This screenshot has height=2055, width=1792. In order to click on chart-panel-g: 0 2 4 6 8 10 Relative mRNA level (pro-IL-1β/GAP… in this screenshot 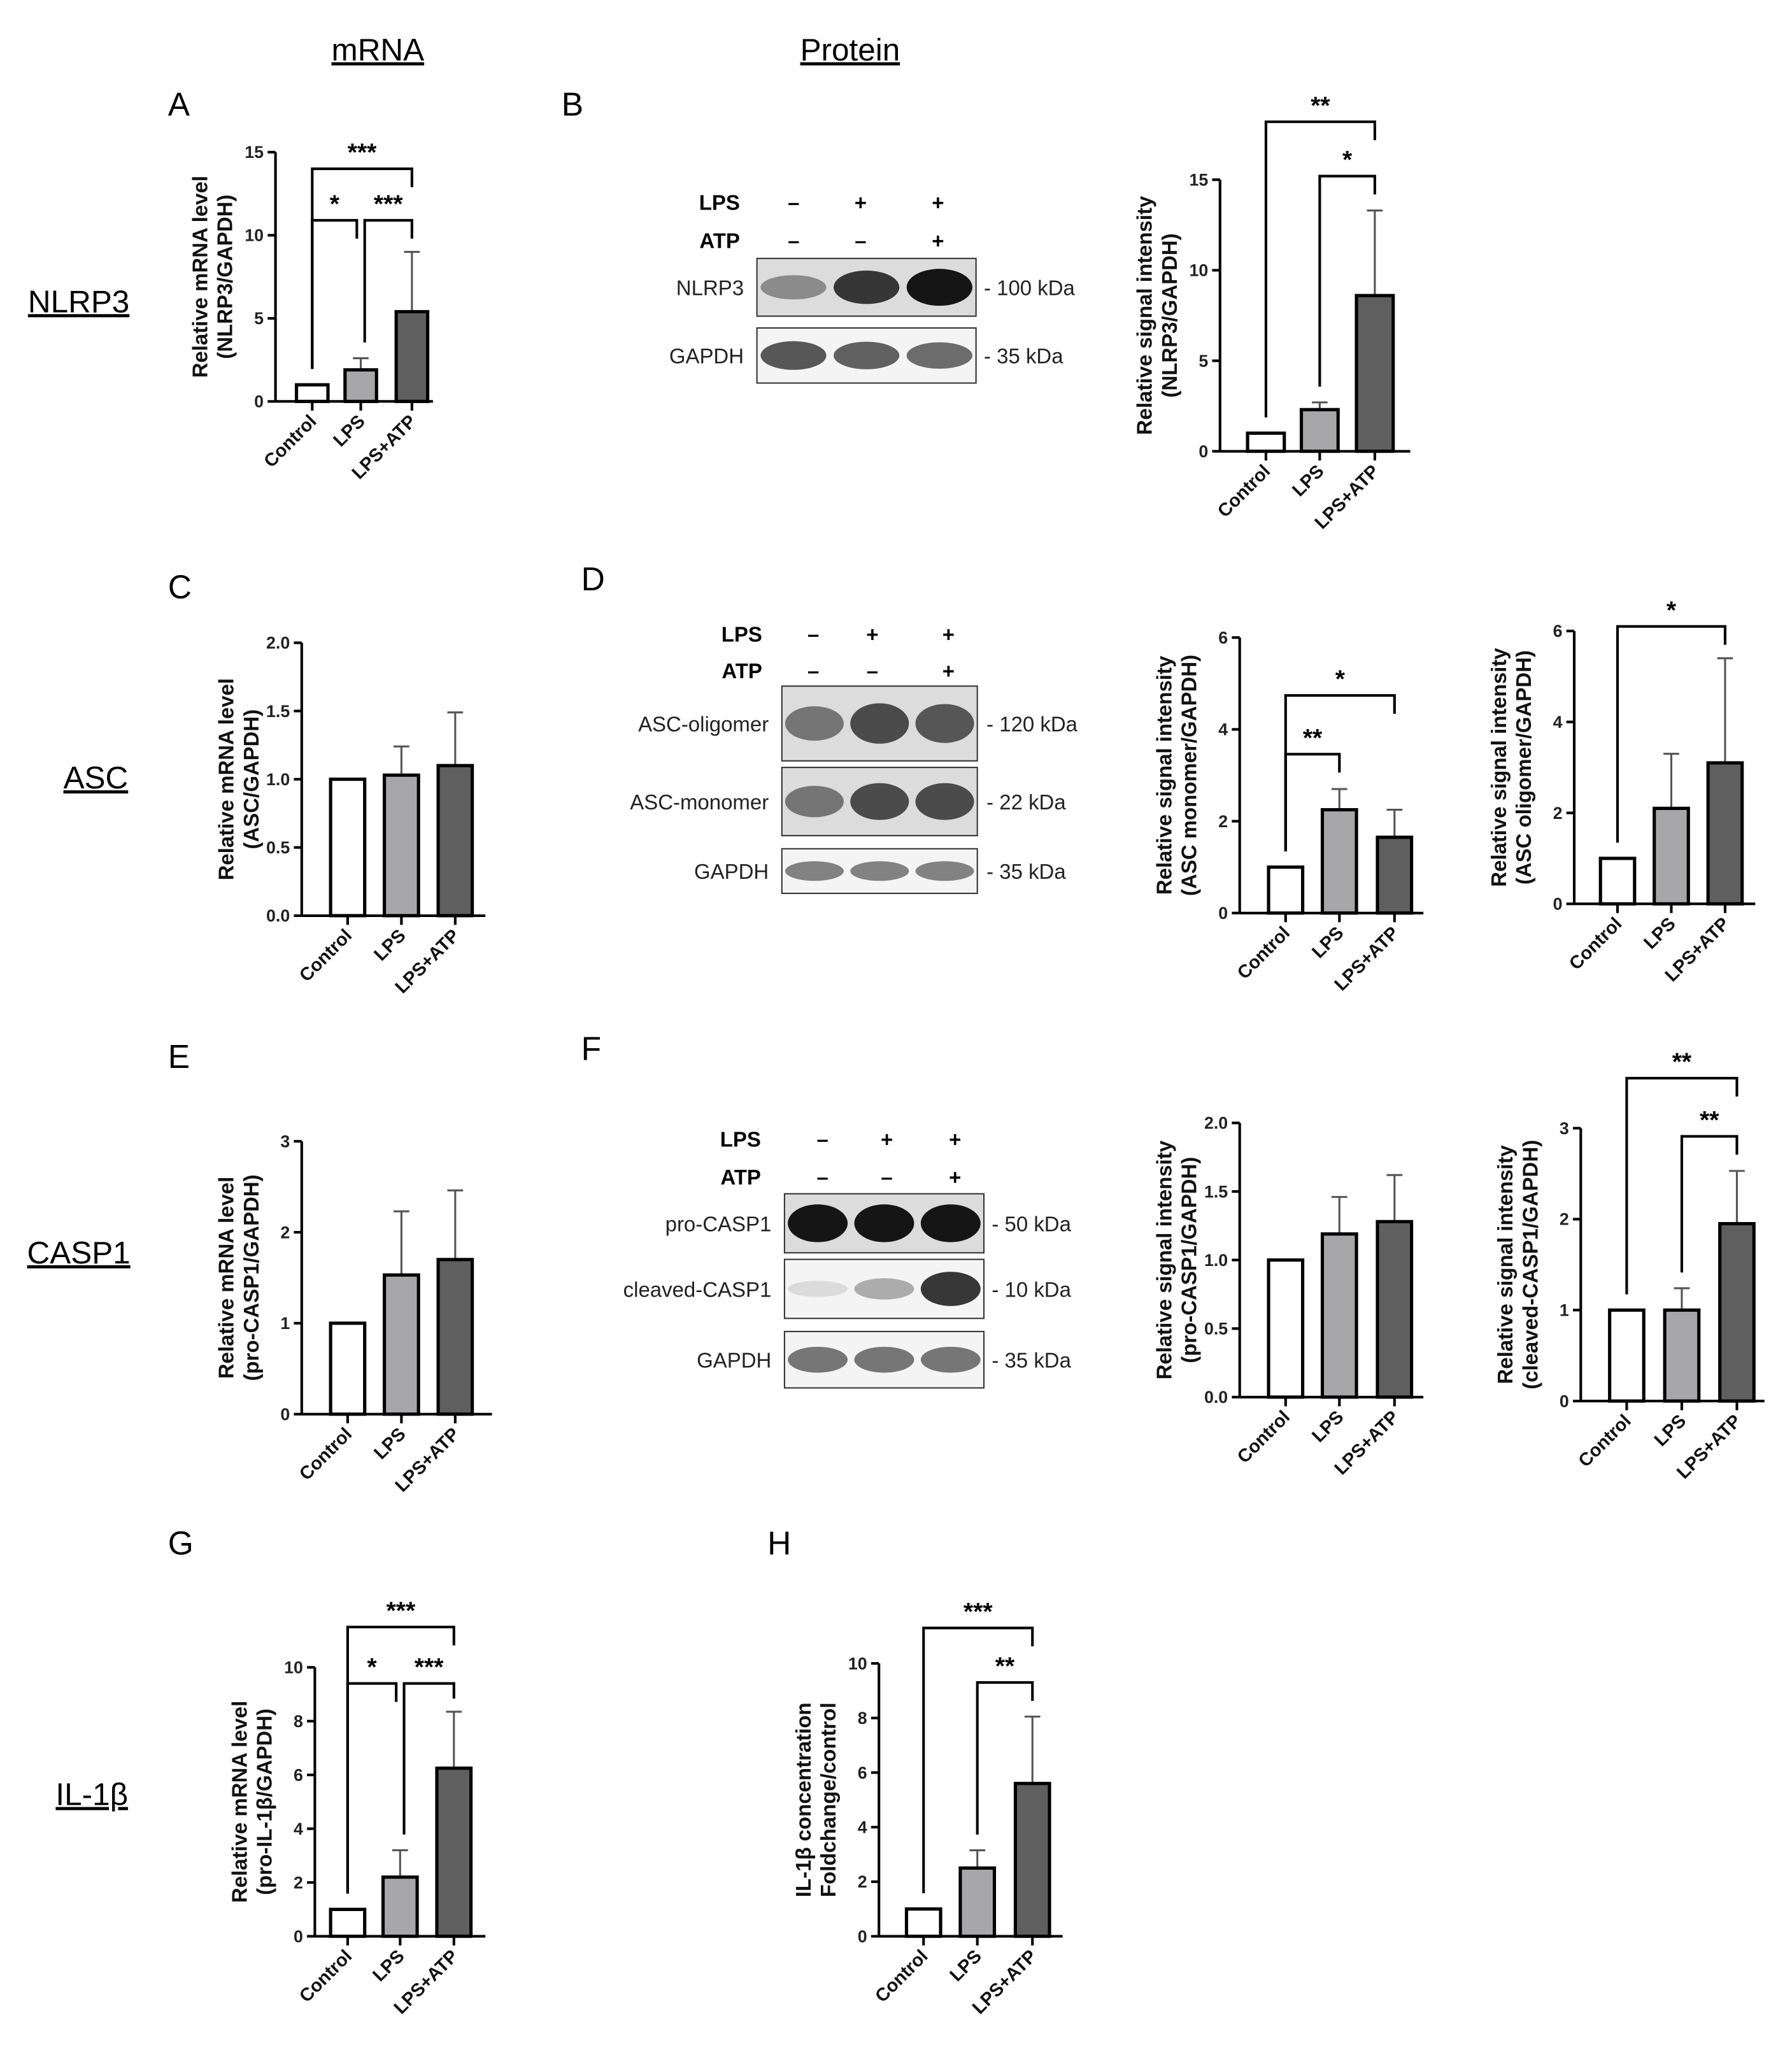, I will do `click(356, 1808)`.